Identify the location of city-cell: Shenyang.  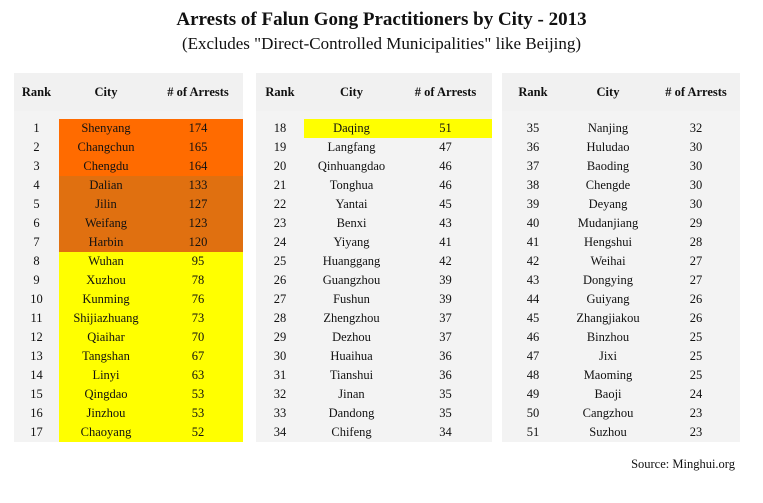
(106, 124).